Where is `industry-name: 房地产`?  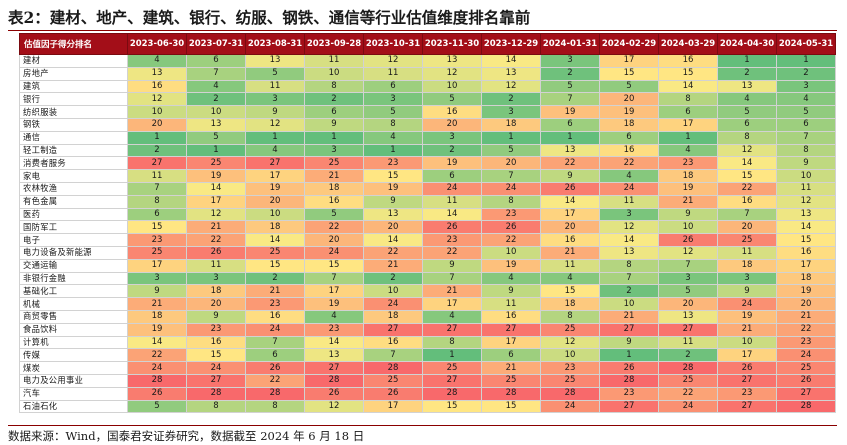 industry-name: 房地产 is located at coordinates (73, 73).